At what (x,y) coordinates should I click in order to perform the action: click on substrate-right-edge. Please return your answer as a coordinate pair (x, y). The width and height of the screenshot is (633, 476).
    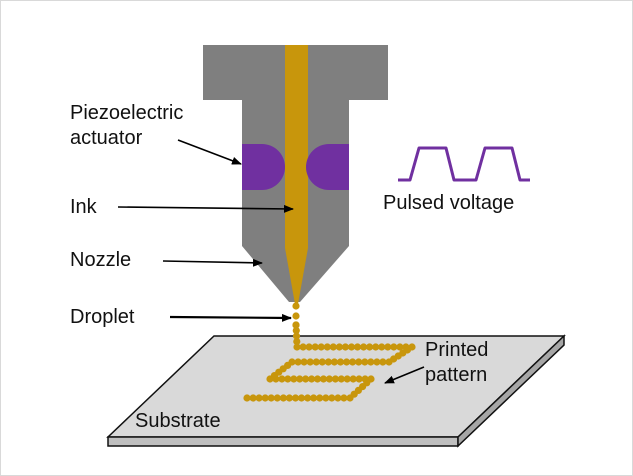
    Looking at the image, I should click on (511, 391).